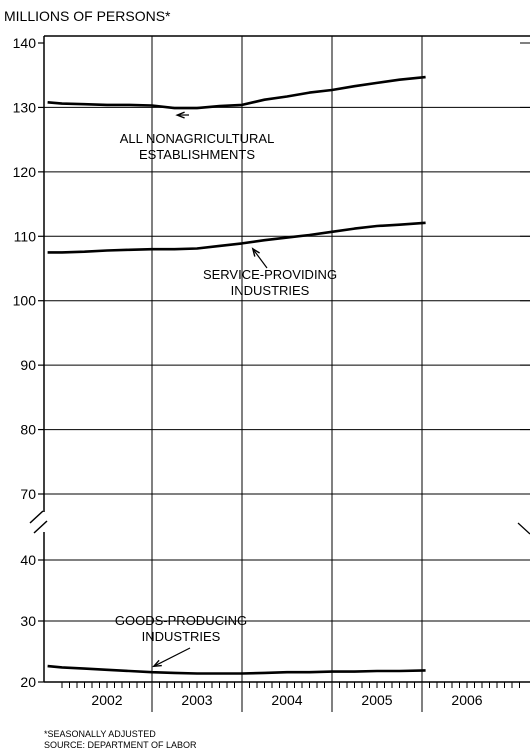 This screenshot has width=530, height=754. I want to click on footnote-line: *SEASONALLY ADJUSTED, so click(100, 734).